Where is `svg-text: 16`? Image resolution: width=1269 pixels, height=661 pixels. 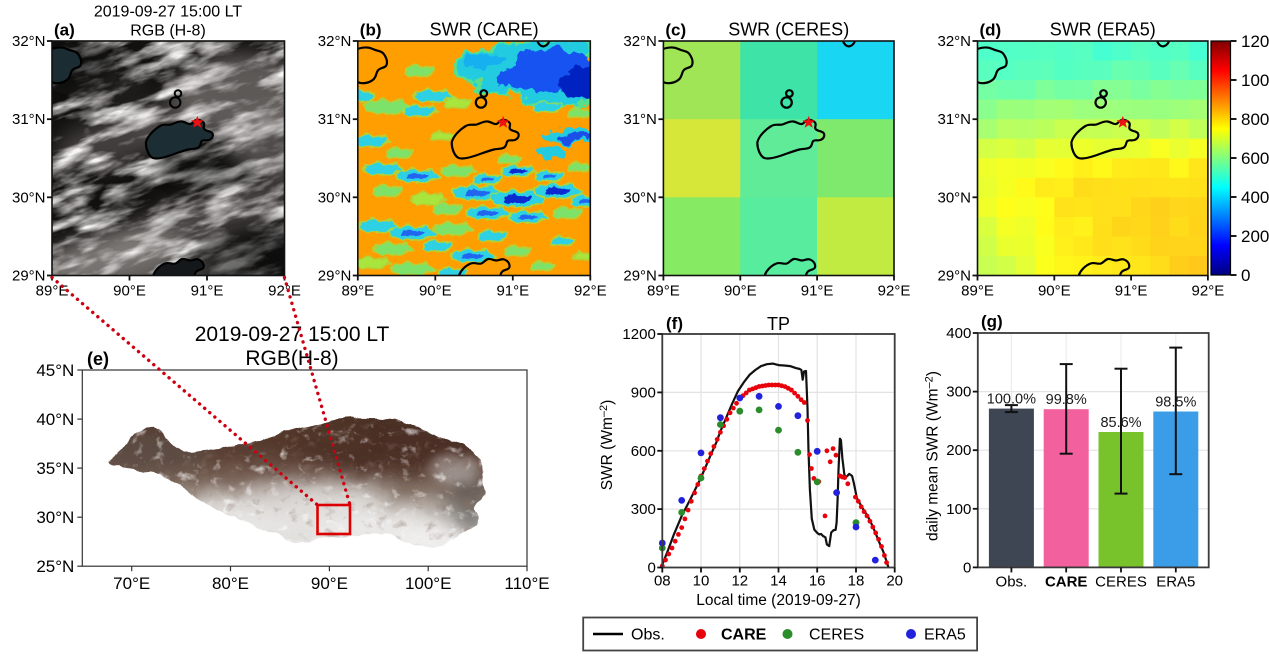 svg-text: 16 is located at coordinates (817, 581).